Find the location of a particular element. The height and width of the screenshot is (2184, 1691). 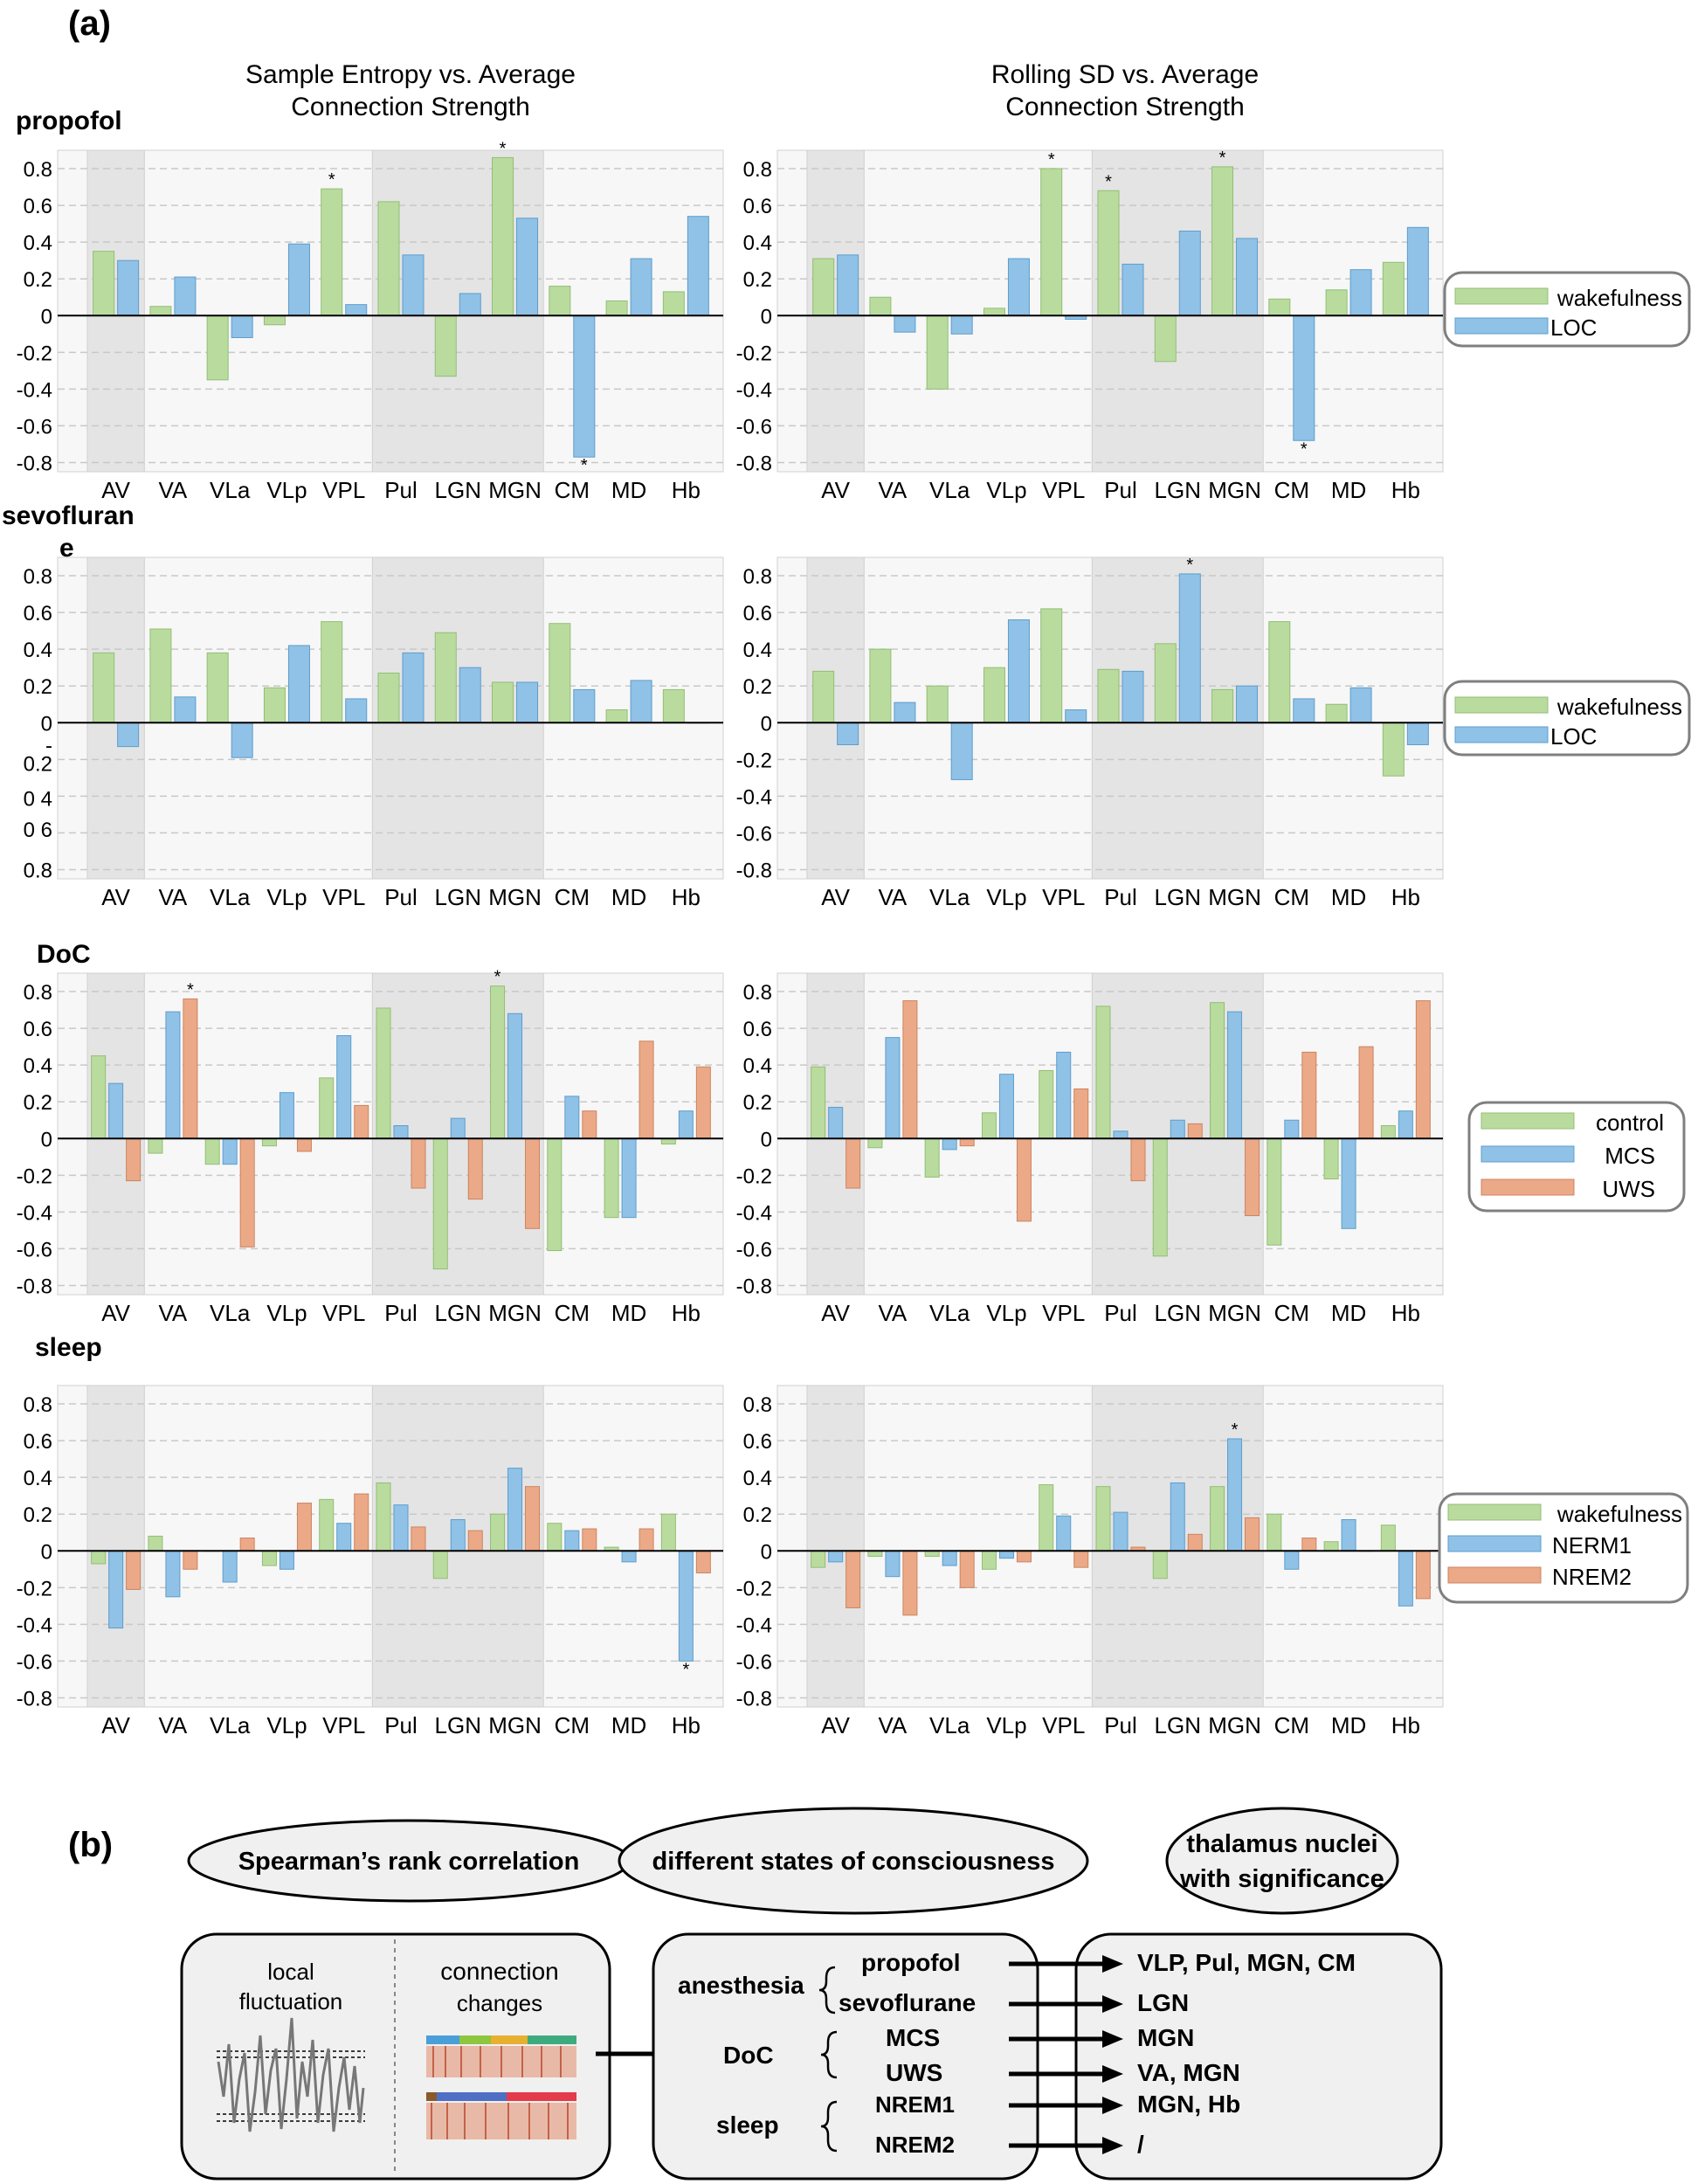

brace-anesthesia is located at coordinates (827, 1990).